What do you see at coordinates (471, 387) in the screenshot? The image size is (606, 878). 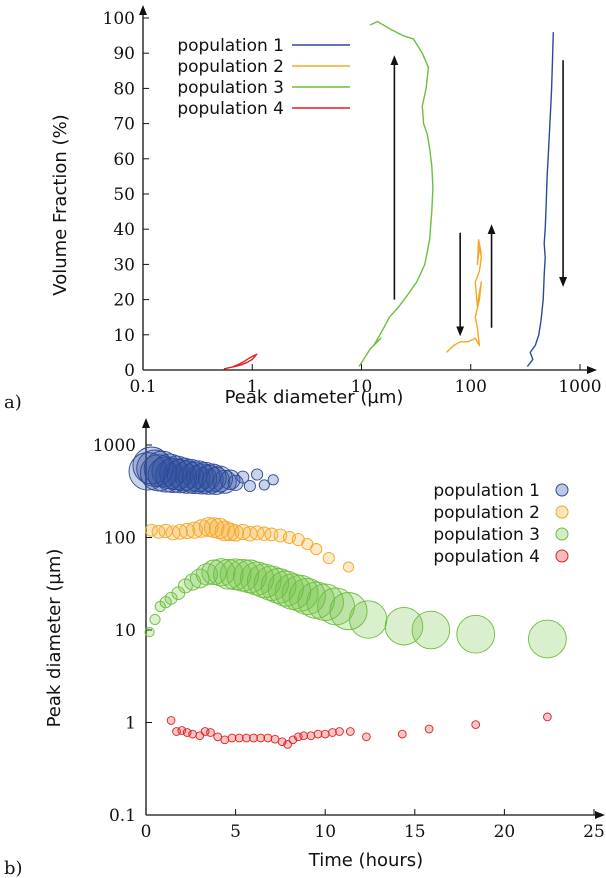 I see `panel-a-x-tick-label: 100` at bounding box center [471, 387].